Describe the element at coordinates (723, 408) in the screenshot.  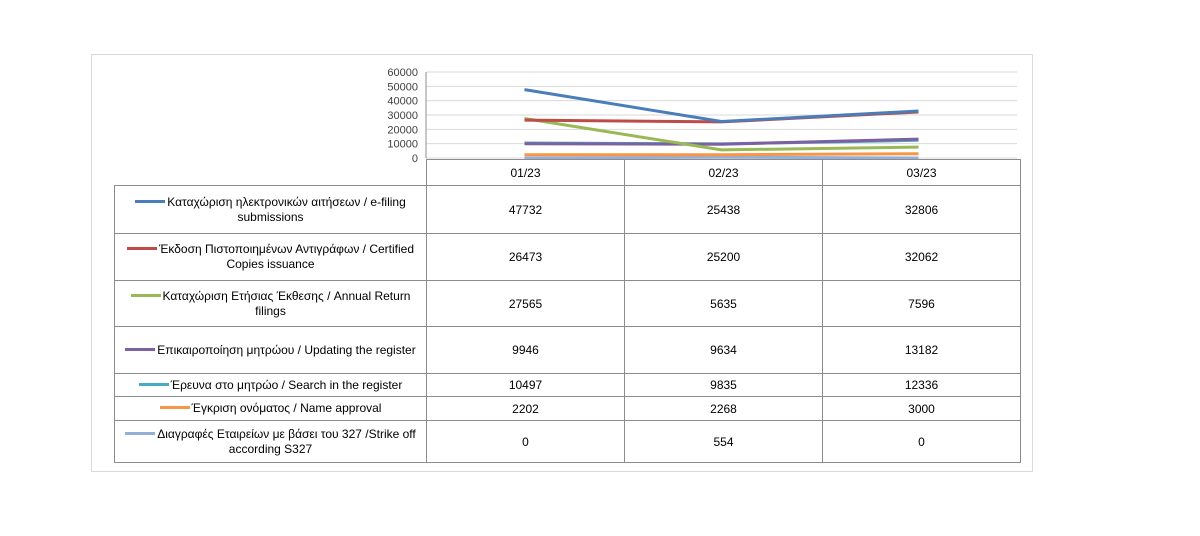
I see `data-value: 2268` at that location.